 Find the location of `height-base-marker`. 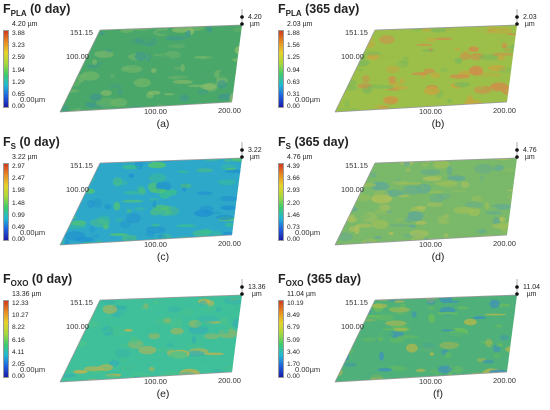

height-base-marker is located at coordinates (517, 24).